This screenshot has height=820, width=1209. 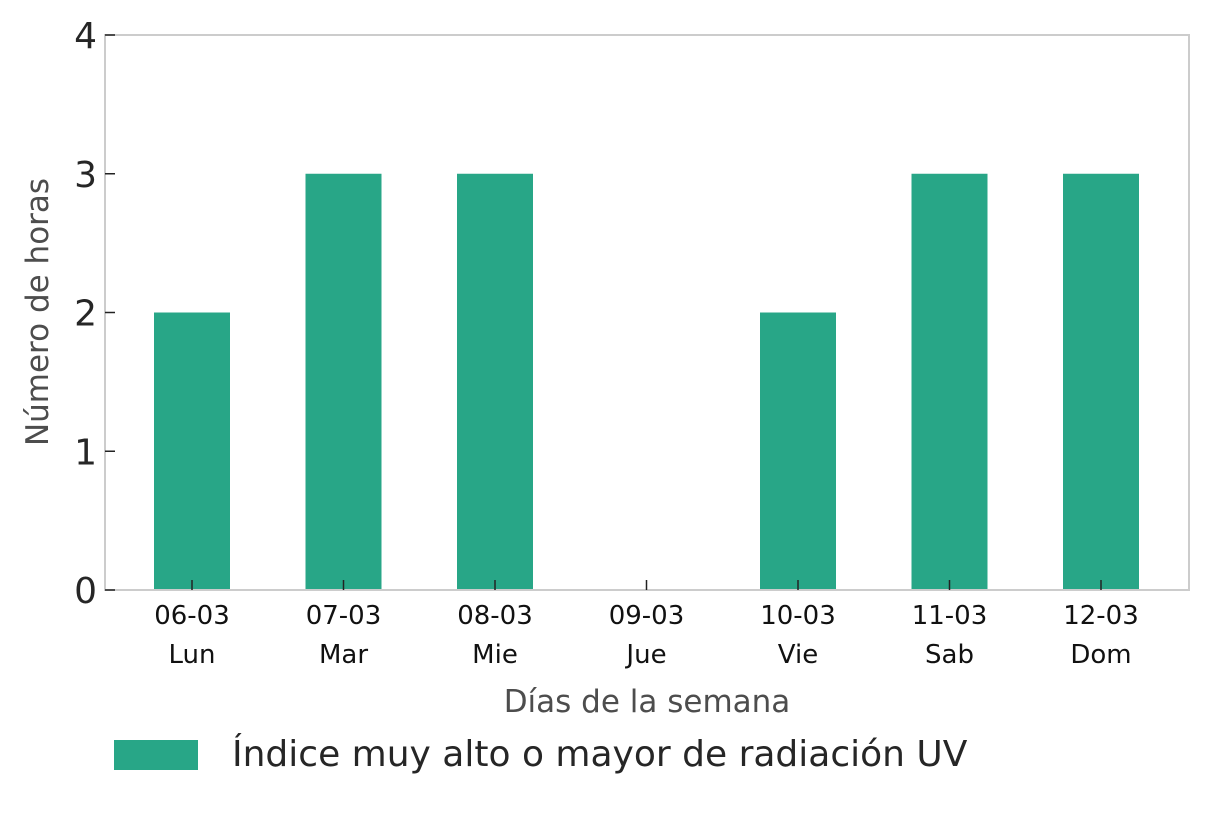 I want to click on x-tick-day: Vie, so click(x=798, y=655).